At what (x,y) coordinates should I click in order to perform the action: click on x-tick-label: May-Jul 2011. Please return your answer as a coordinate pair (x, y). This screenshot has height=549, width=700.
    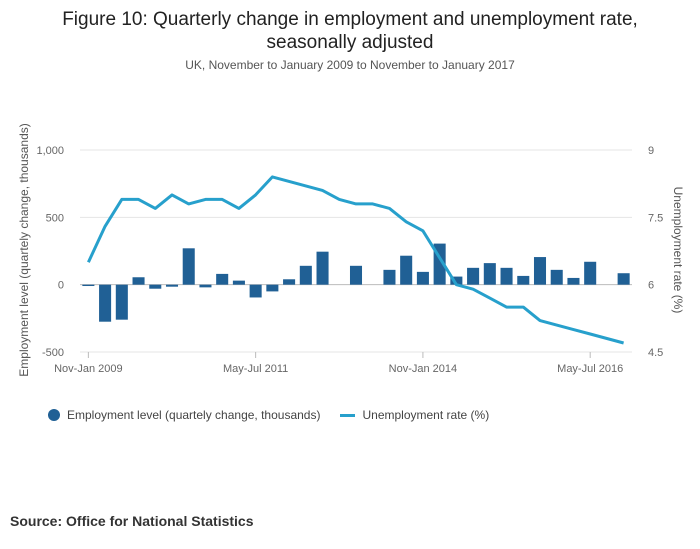
    Looking at the image, I should click on (255, 369).